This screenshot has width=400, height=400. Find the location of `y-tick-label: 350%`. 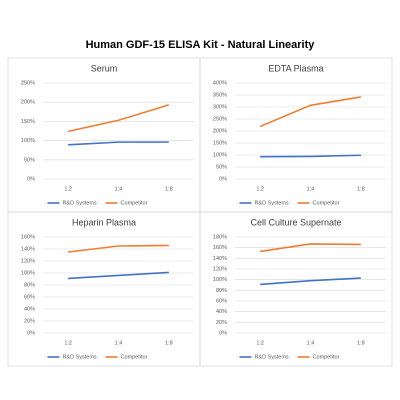

y-tick-label: 350% is located at coordinates (220, 95).